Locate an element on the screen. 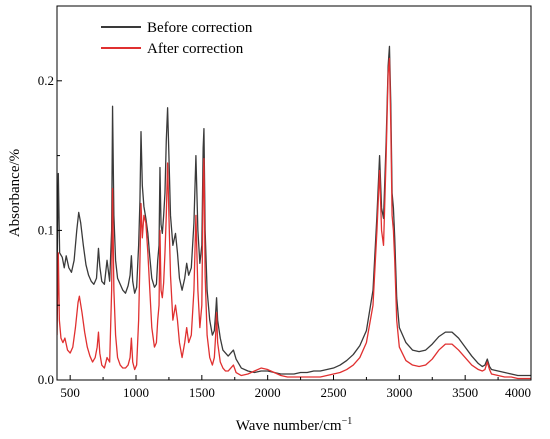  x-axis-title: Wave number/cm−1 is located at coordinates (294, 425).